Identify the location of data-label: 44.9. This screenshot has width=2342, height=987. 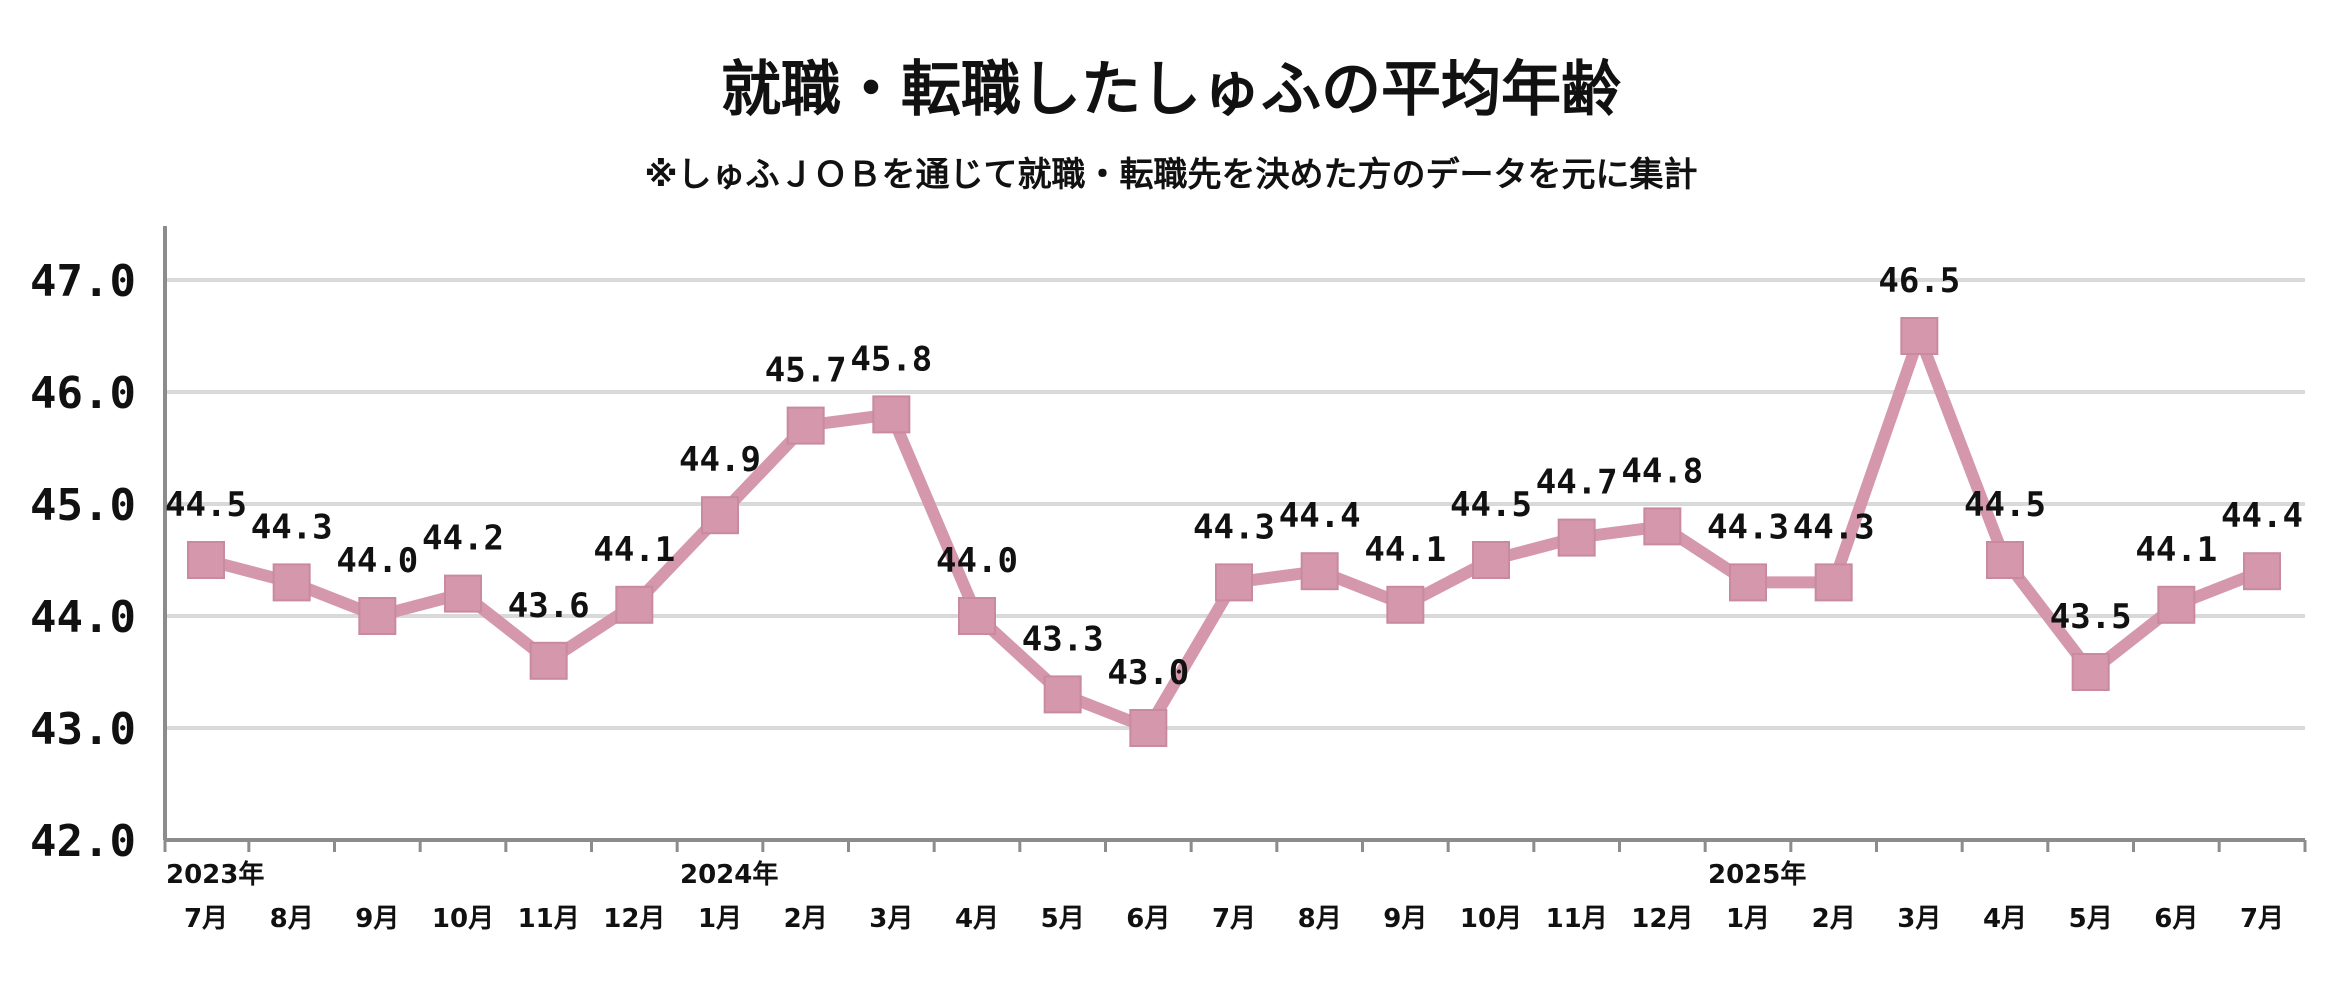
(720, 460).